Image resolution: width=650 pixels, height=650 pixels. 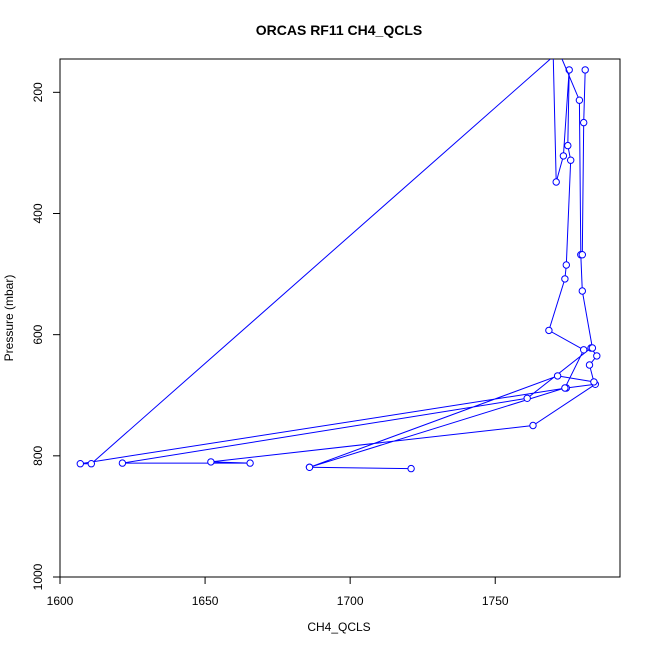 I want to click on chart-title: ORCAS RF11 CH4_QCLS, so click(x=339, y=30).